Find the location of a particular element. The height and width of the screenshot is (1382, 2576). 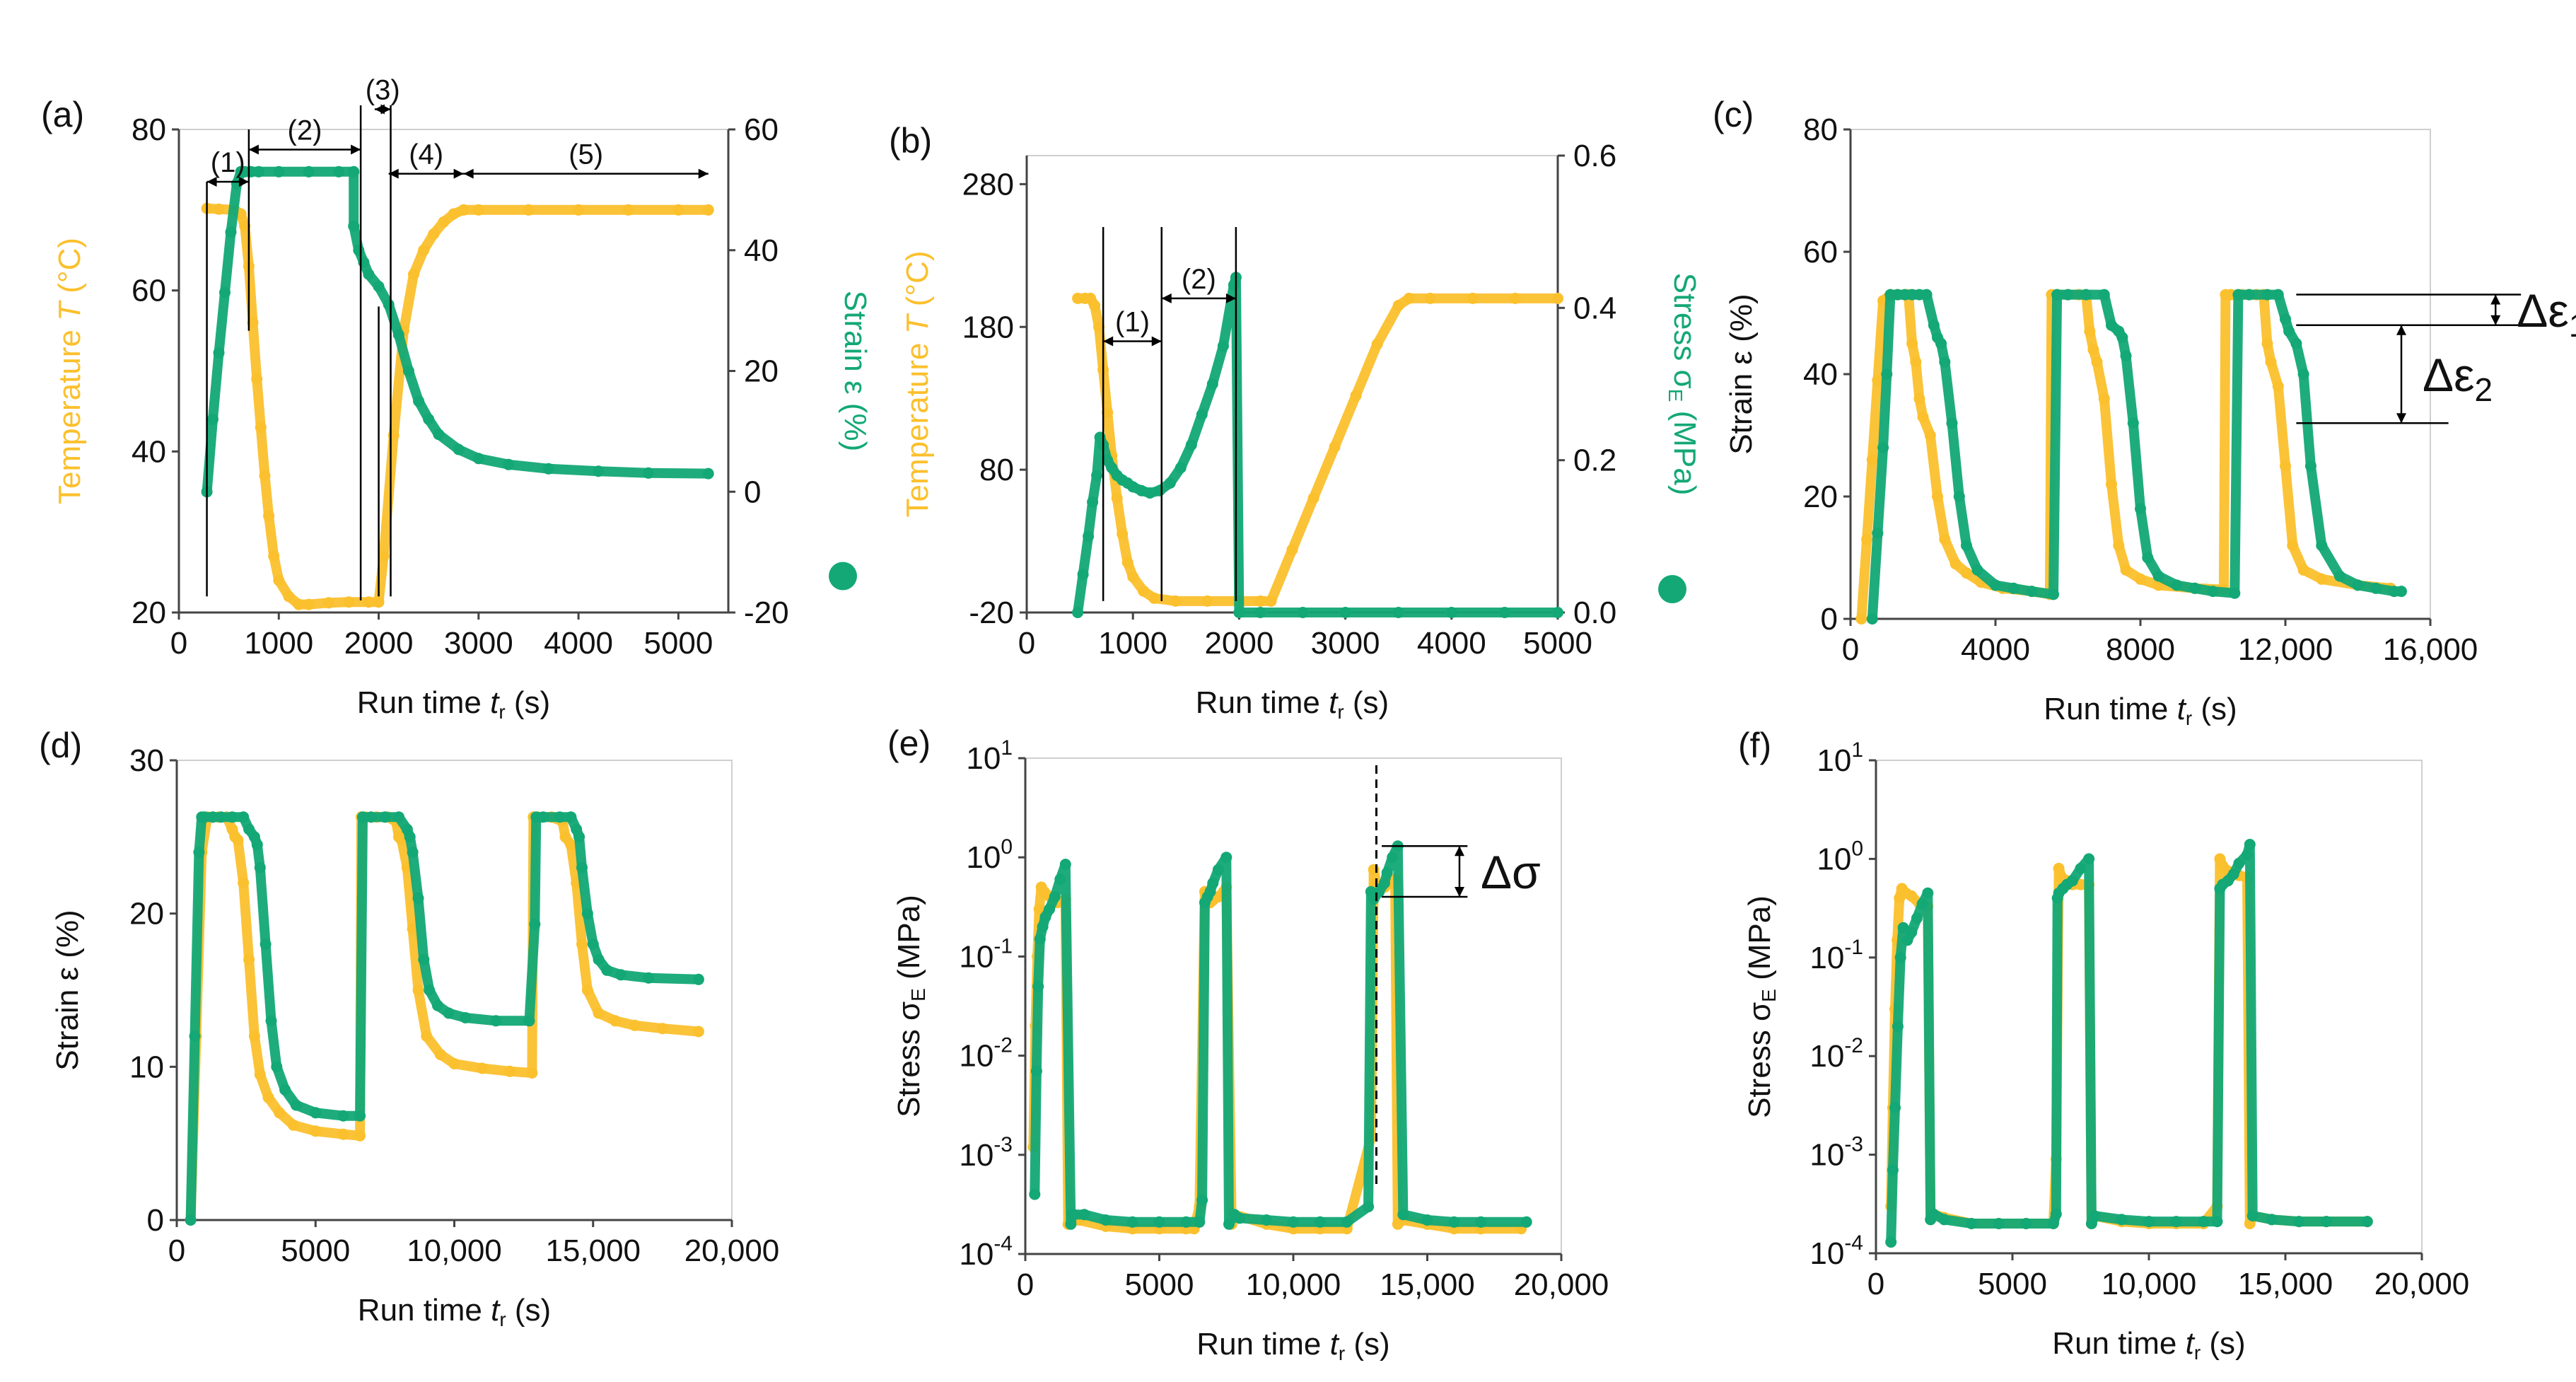

y2-tick-label: 0.0 is located at coordinates (1594, 613).